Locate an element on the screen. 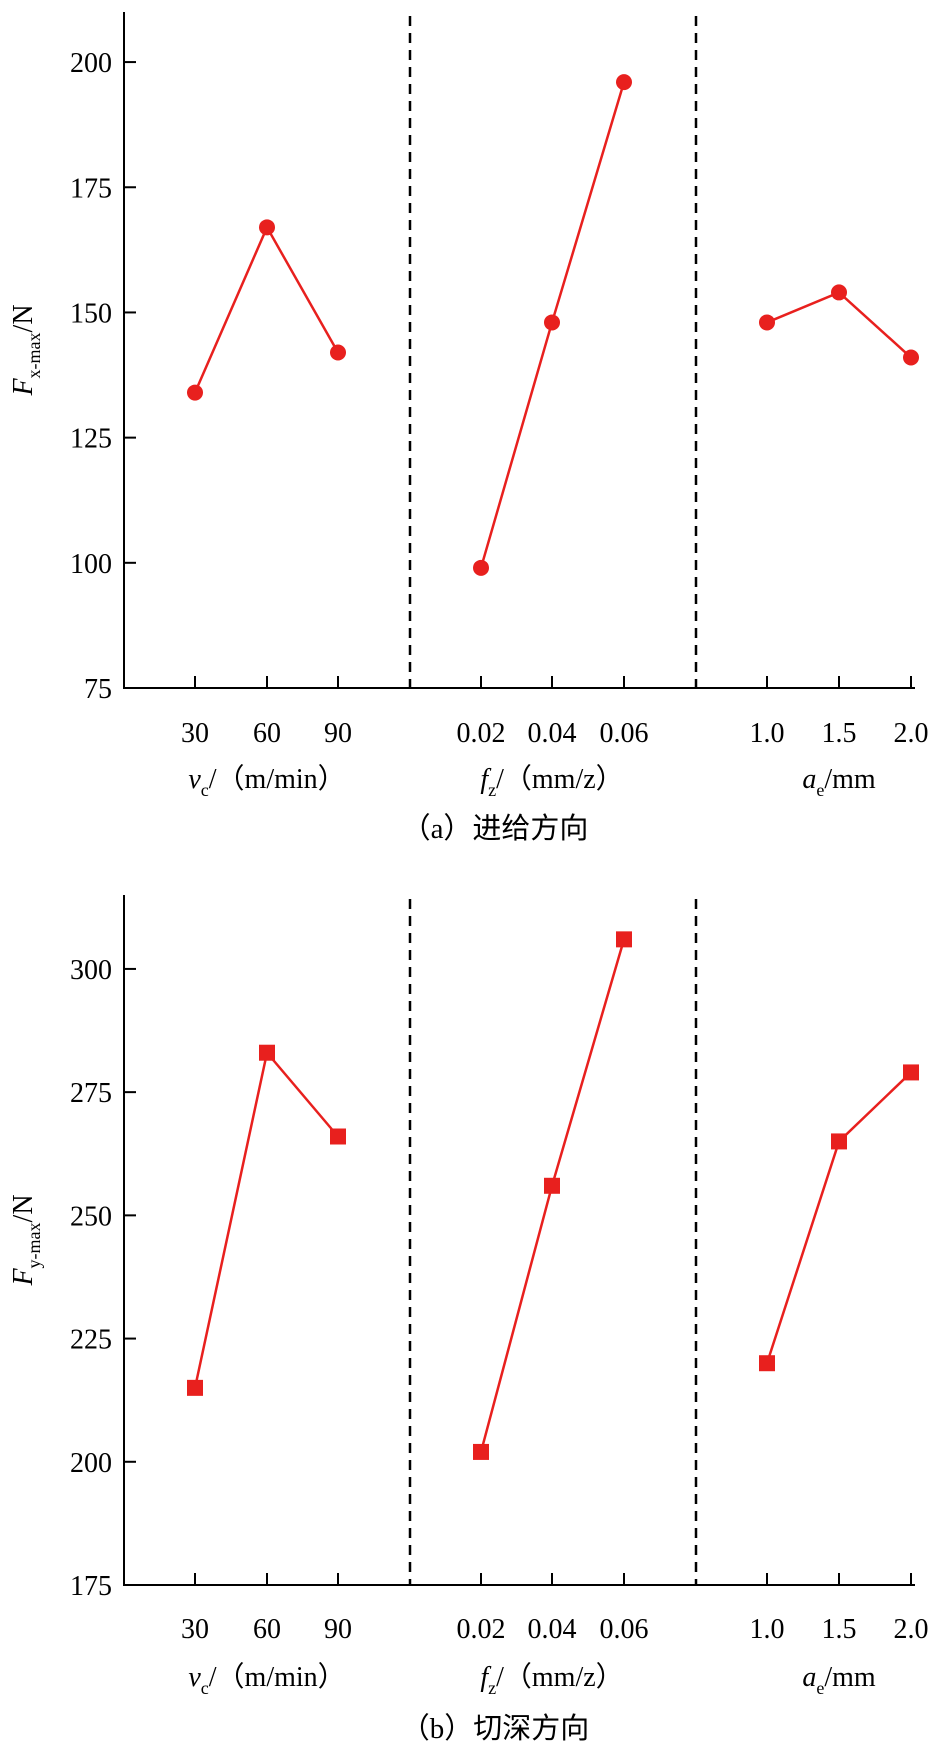  panel-caption: （a）进给方向 is located at coordinates (495, 828).